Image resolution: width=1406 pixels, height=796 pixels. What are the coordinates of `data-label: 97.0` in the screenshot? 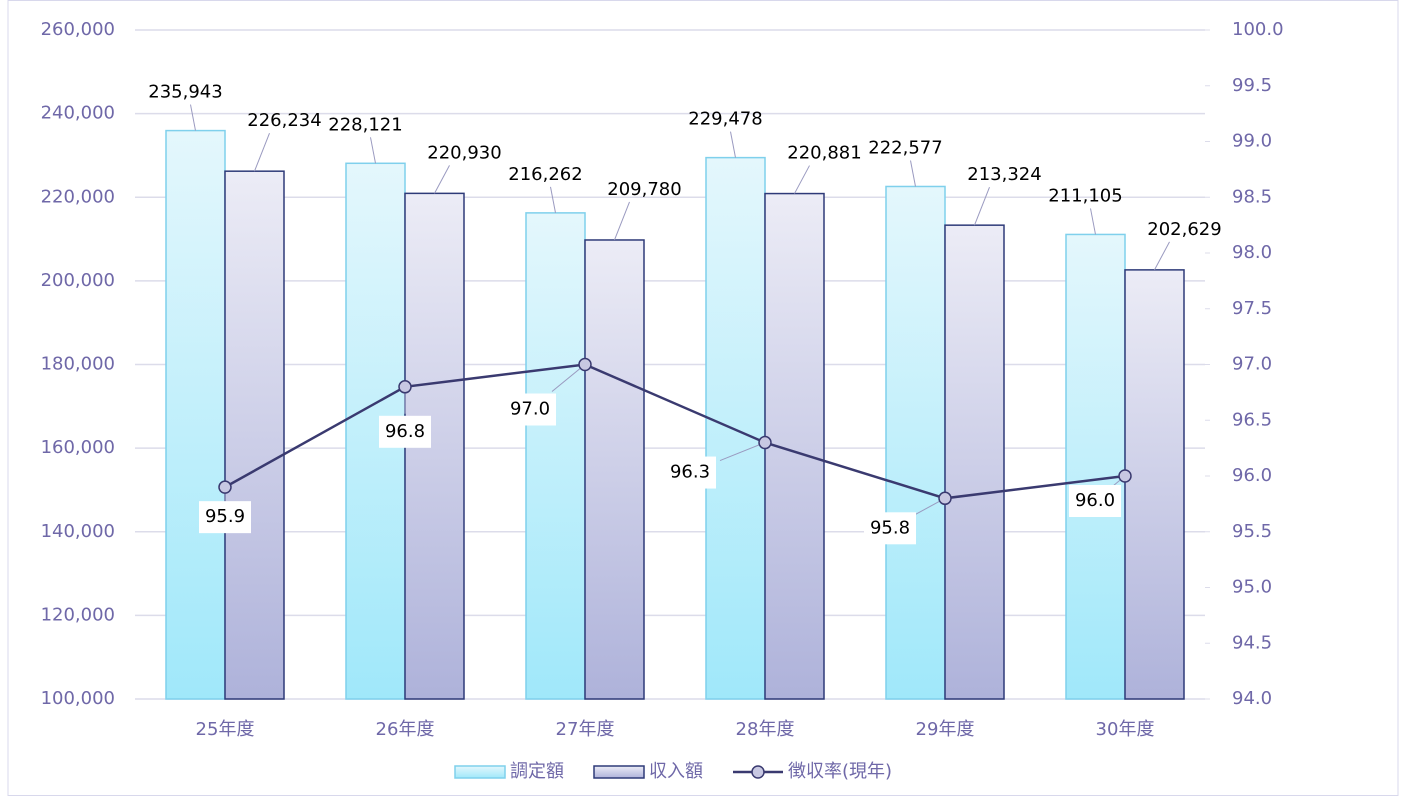 It's located at (530, 409).